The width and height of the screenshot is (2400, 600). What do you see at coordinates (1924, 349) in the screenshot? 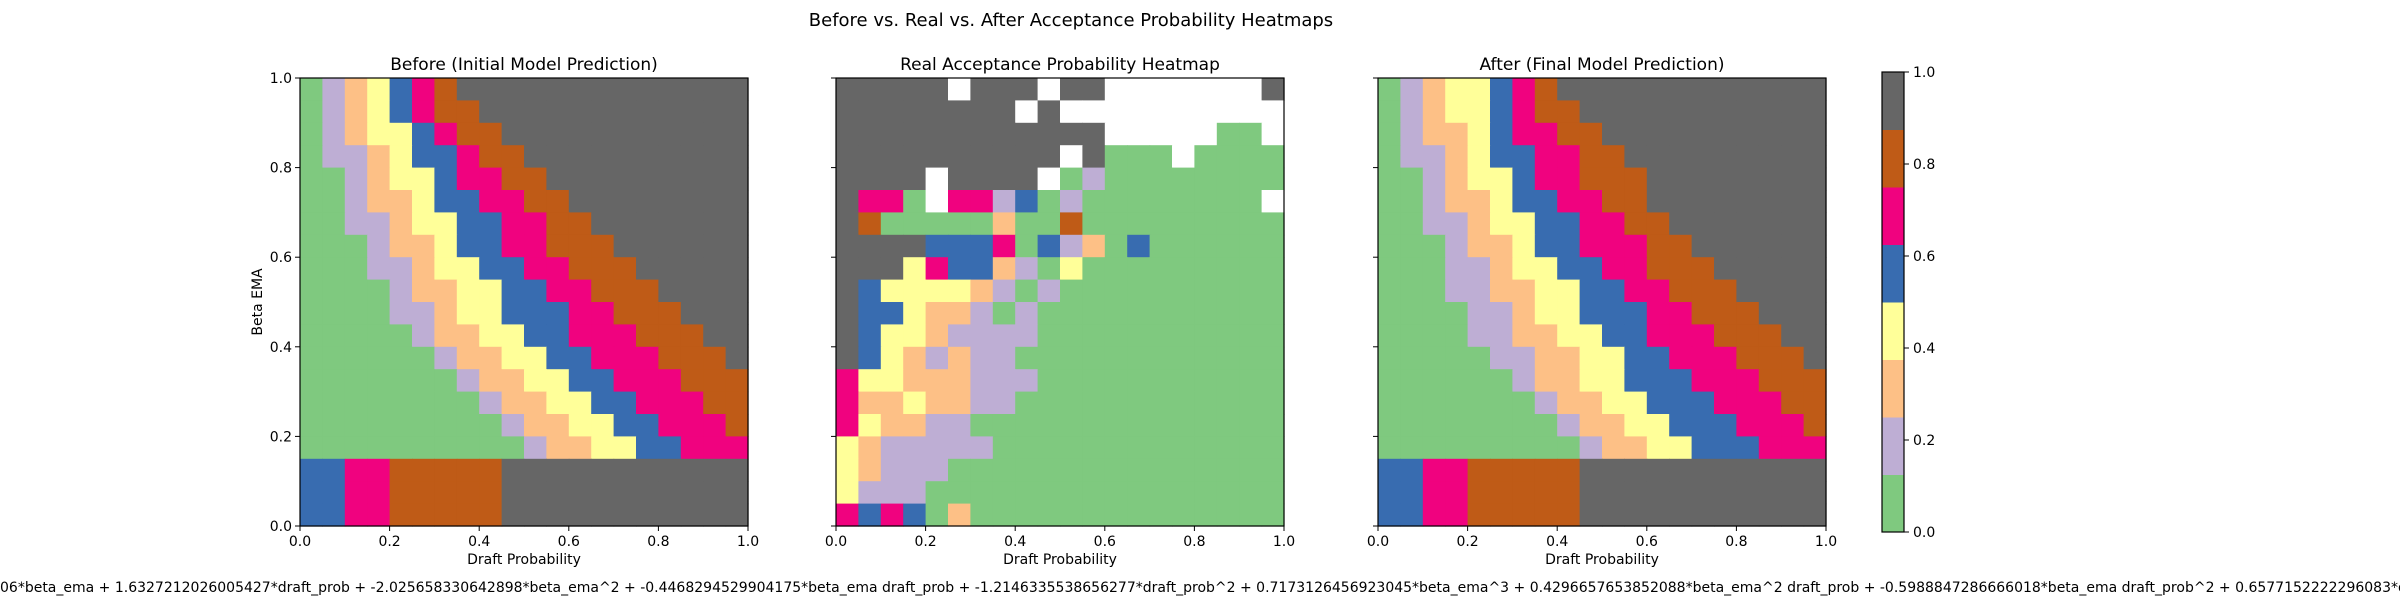
I see `colorbar-tick-label: 0.4` at bounding box center [1924, 349].